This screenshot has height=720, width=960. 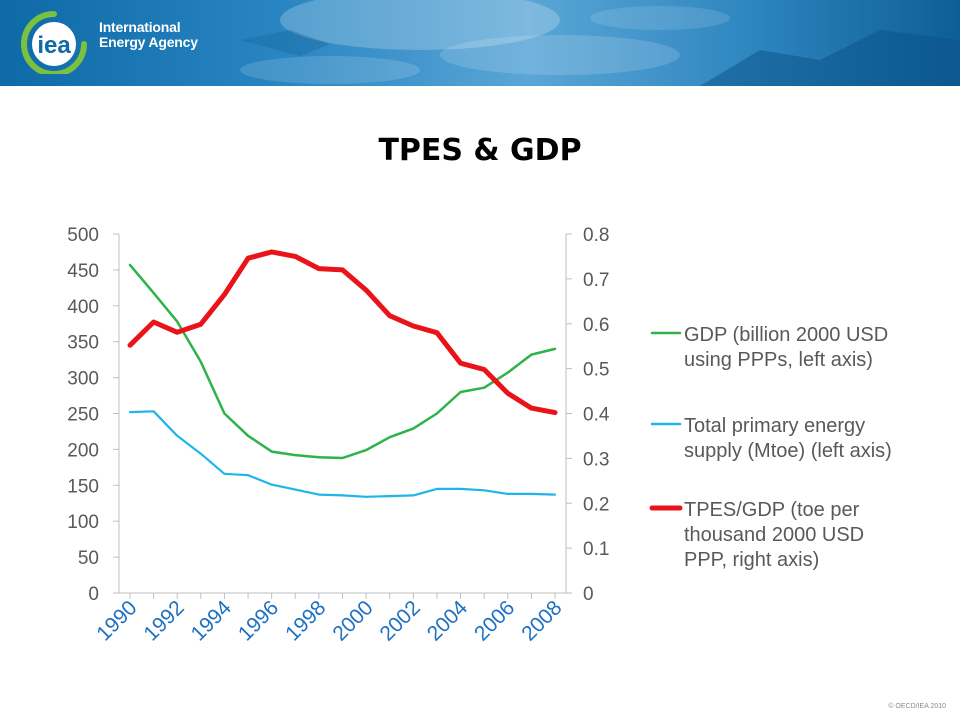 I want to click on right-tick-label: 0.3, so click(x=596, y=459).